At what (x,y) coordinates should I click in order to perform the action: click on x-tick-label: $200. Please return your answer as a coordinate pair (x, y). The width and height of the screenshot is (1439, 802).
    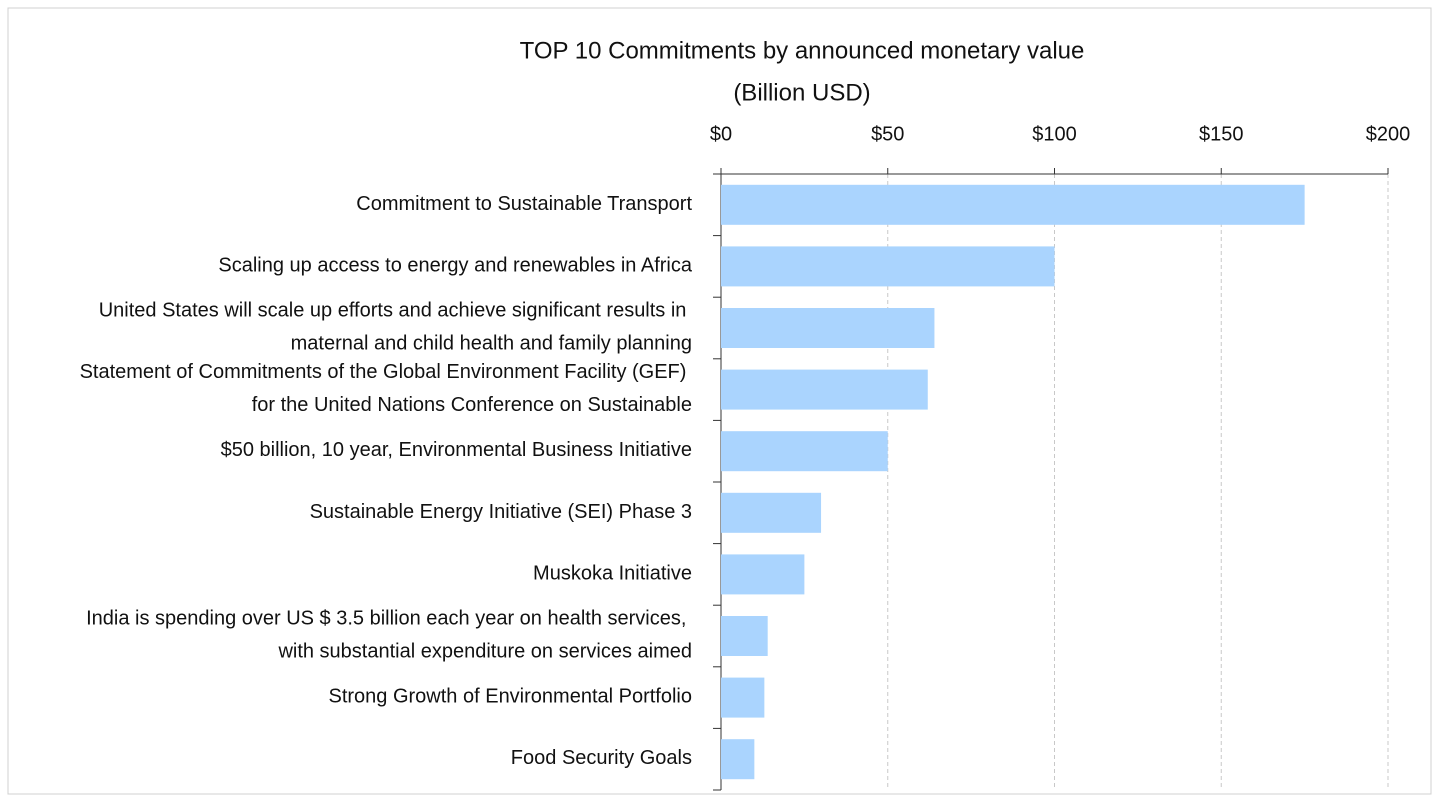
    Looking at the image, I should click on (1388, 134).